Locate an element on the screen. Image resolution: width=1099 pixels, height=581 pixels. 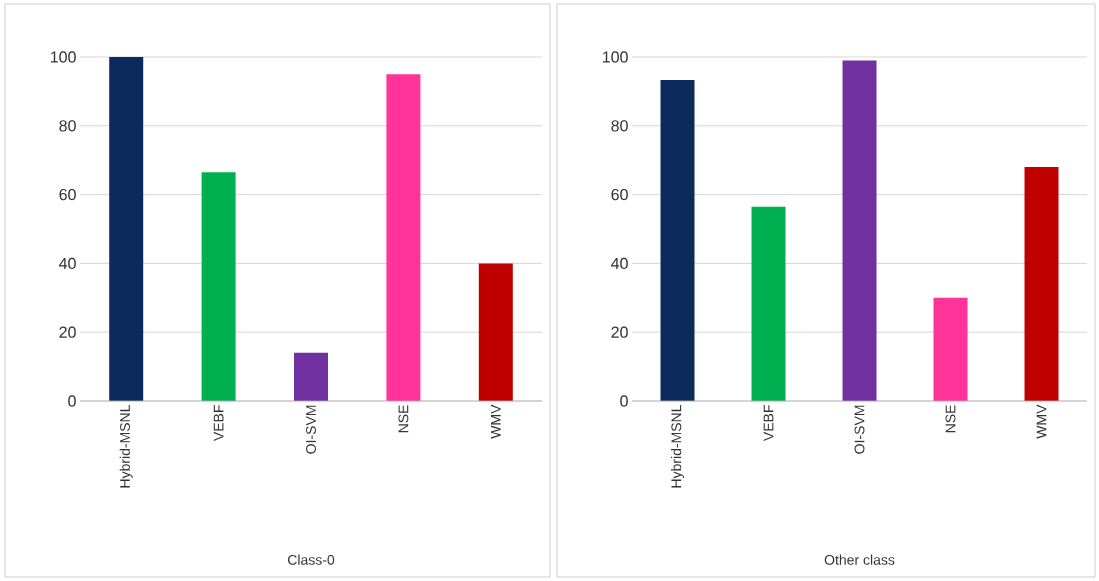
x-axis-title: Class-0 is located at coordinates (311, 559).